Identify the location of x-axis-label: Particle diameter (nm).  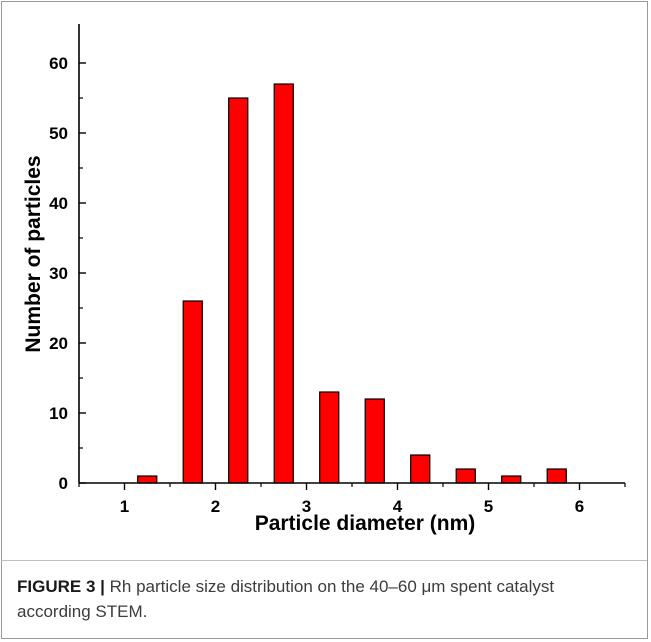
(365, 523).